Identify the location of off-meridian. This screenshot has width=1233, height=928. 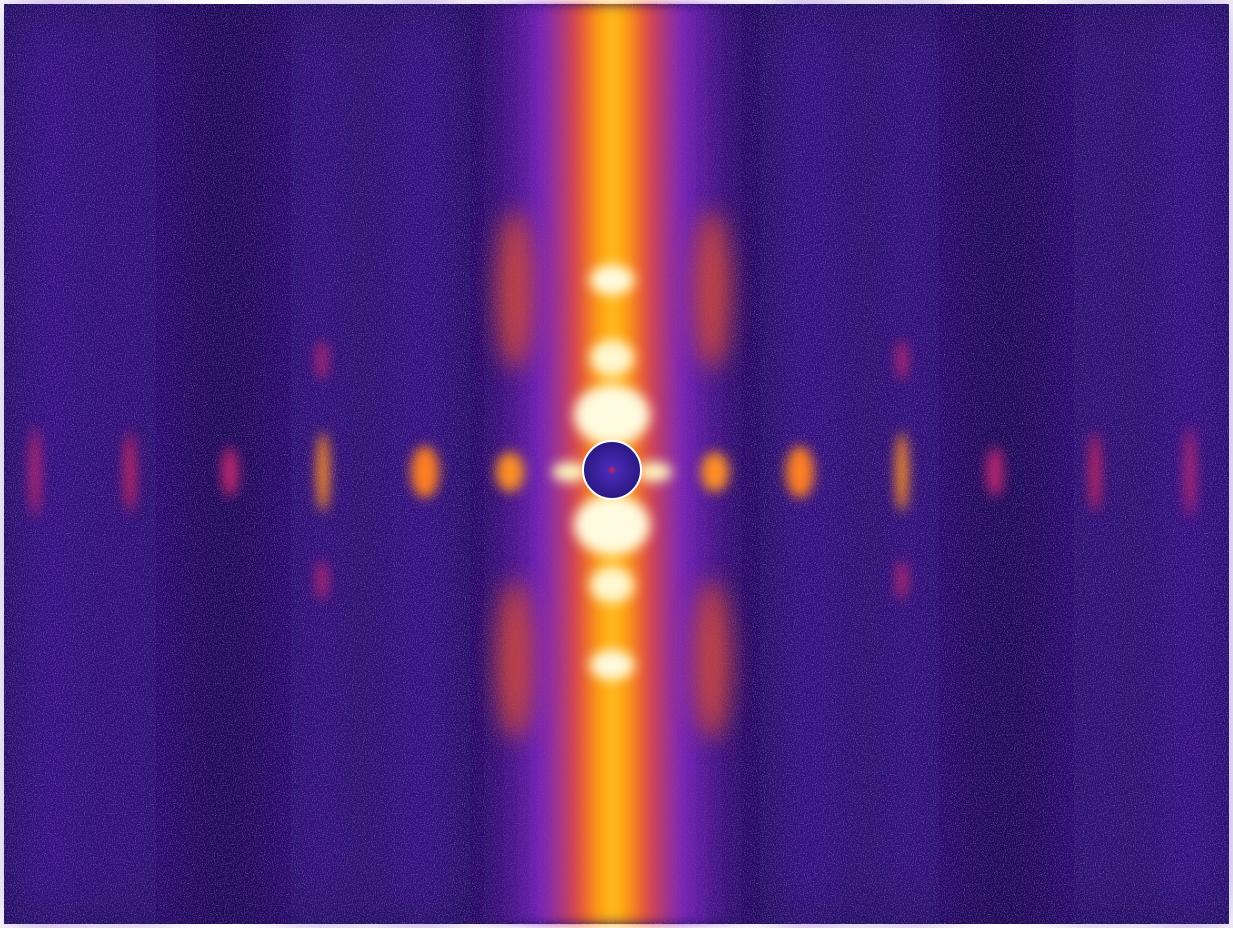
(613, 475).